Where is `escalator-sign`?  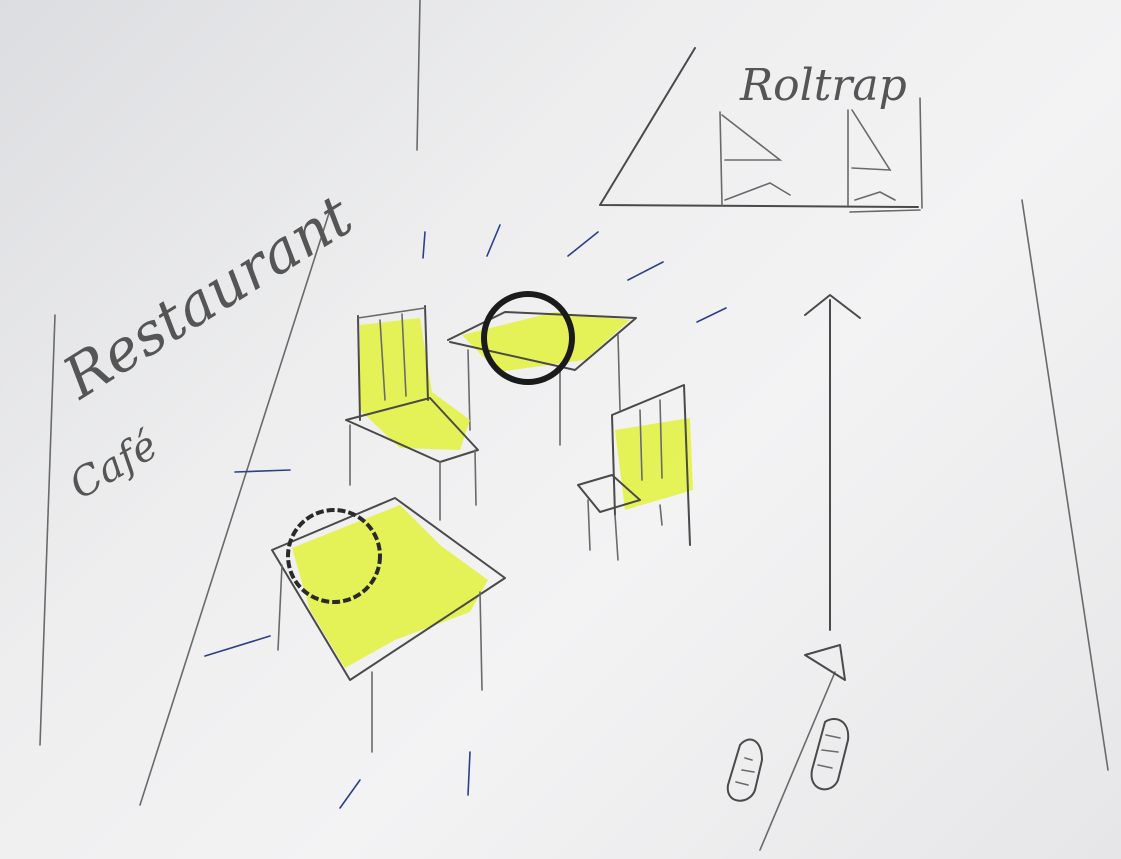
escalator-sign is located at coordinates (761, 130).